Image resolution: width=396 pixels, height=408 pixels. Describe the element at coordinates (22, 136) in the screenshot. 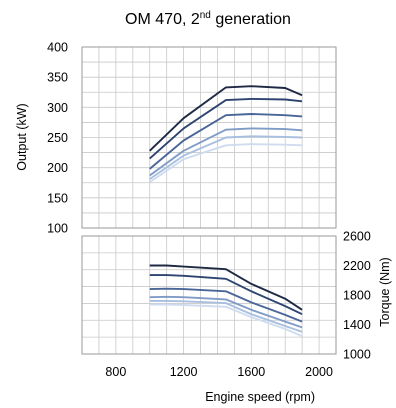

I see `output-axis-label: Output (kW)` at that location.